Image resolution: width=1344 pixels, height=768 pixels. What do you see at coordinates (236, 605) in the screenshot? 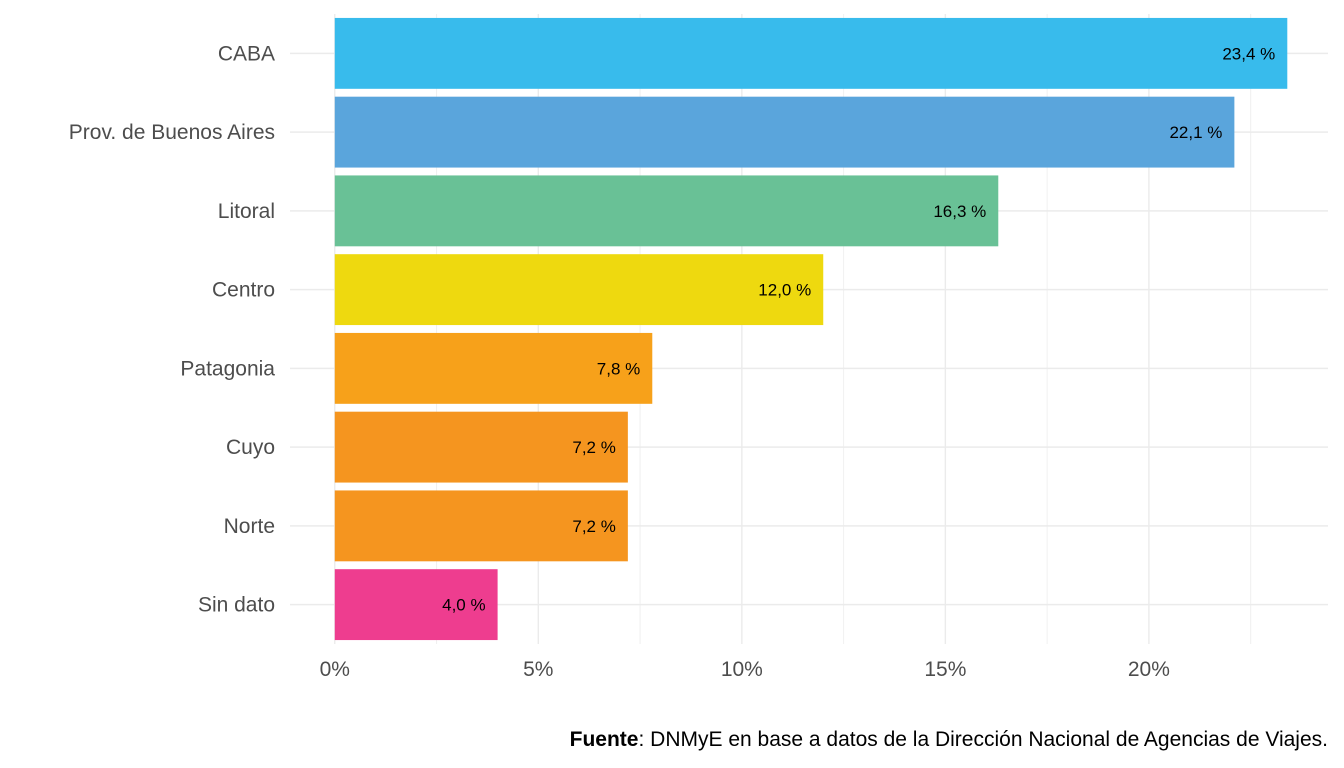
I see `category-label: Sin dato` at bounding box center [236, 605].